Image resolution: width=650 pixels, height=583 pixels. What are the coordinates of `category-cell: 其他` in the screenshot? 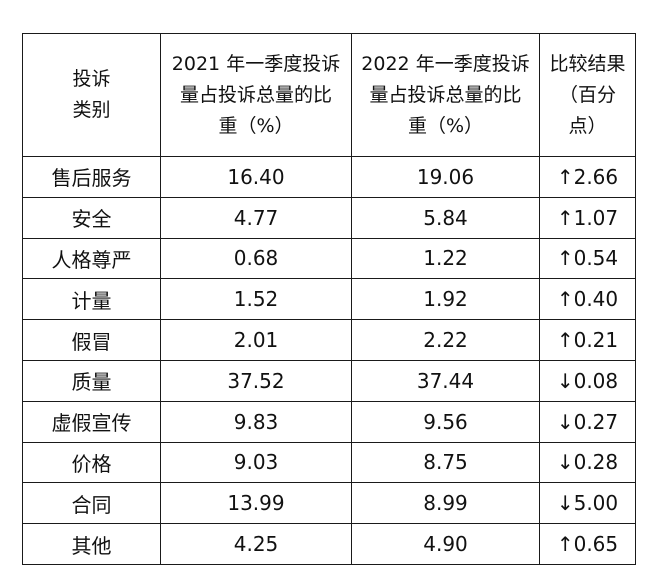 It's located at (91, 544).